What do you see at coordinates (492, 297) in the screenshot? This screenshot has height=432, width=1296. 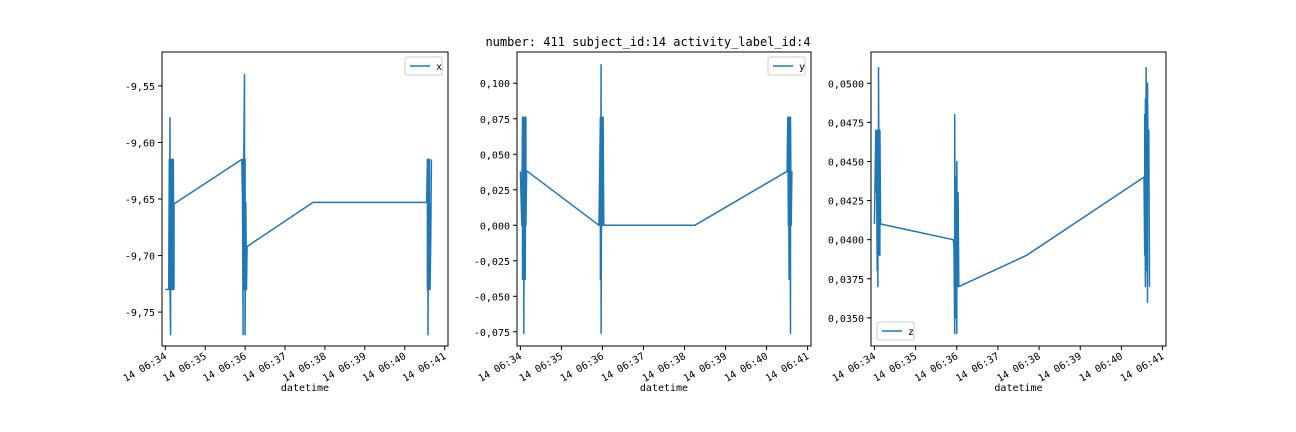 I see `y-tick-label: -0,050` at bounding box center [492, 297].